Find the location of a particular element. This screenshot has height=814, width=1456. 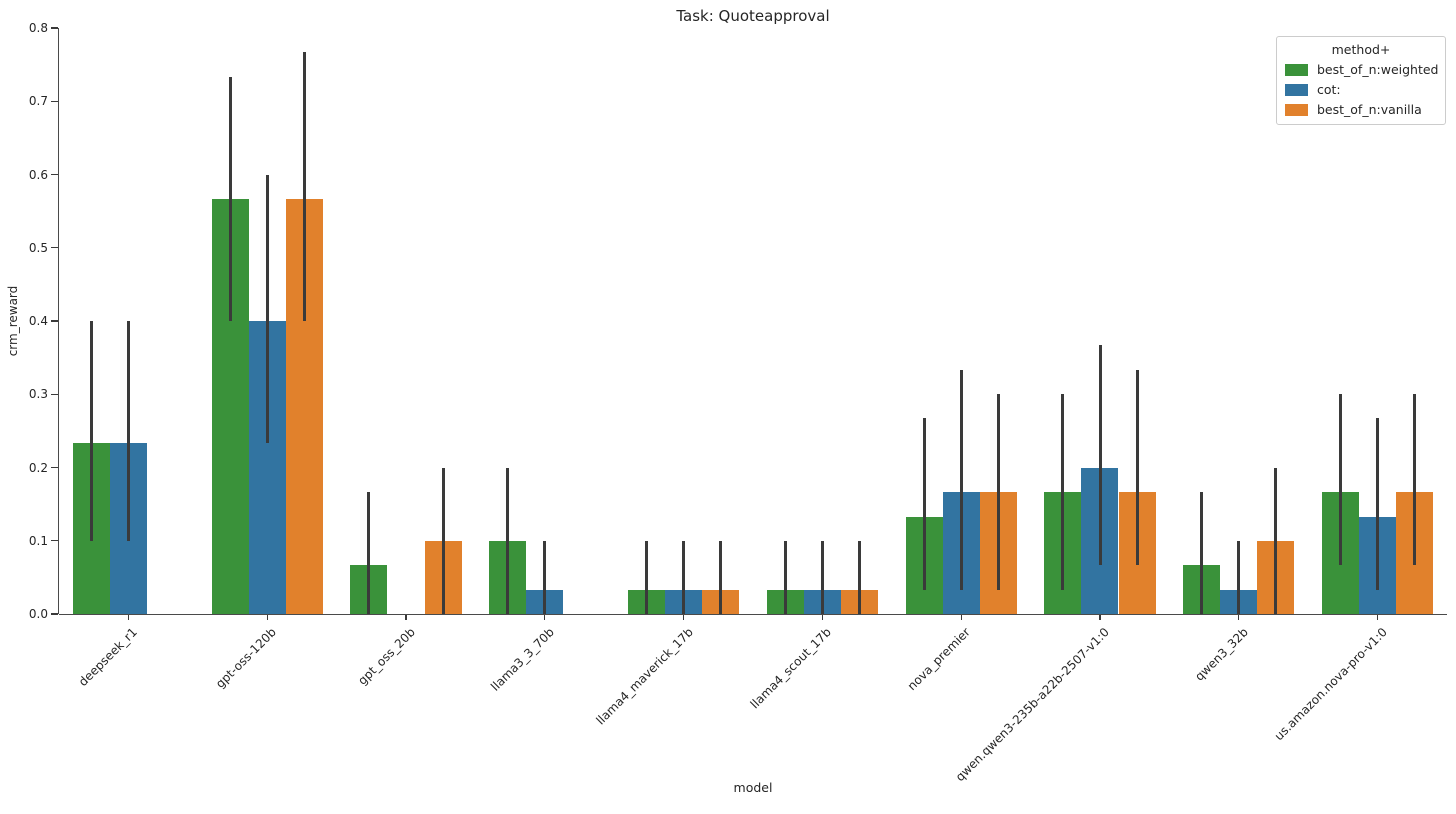

y-tick-label: 0.5 is located at coordinates (38, 247).